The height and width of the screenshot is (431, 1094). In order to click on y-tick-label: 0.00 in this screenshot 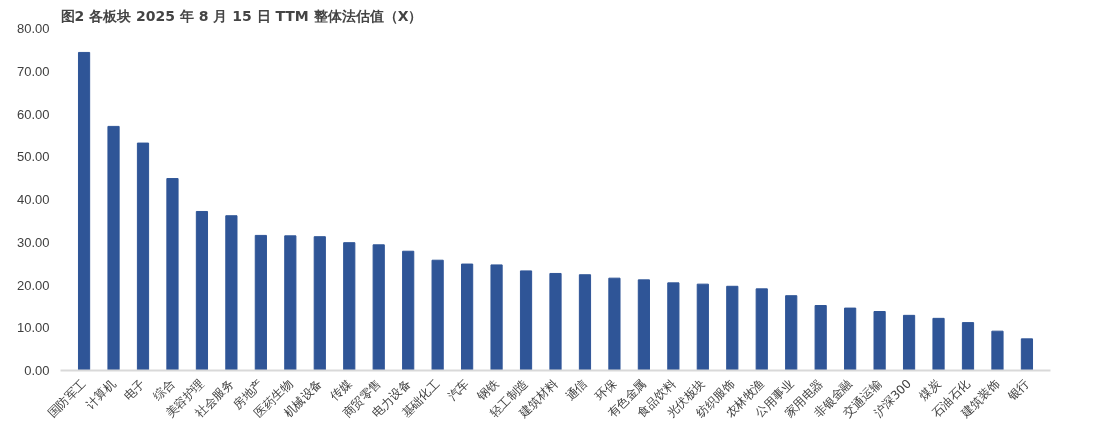, I will do `click(37, 370)`.